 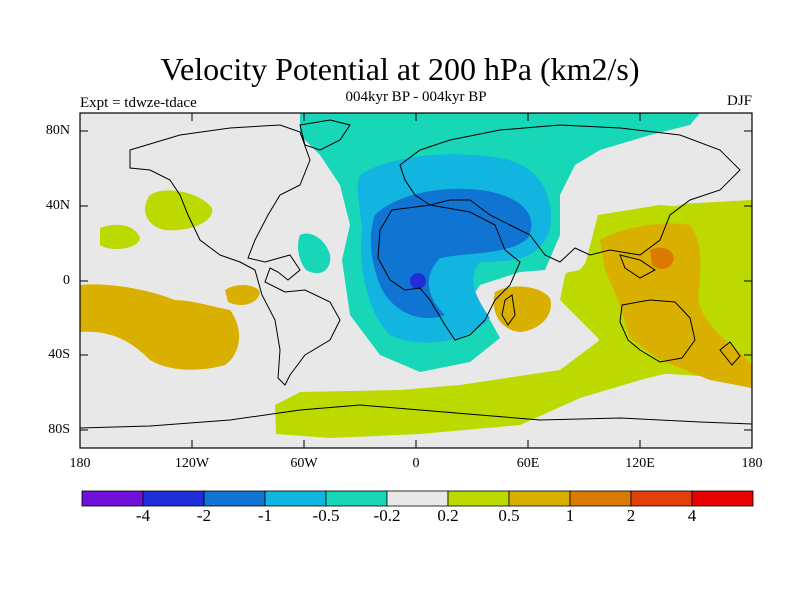 I want to click on australia-outline, so click(x=657, y=331).